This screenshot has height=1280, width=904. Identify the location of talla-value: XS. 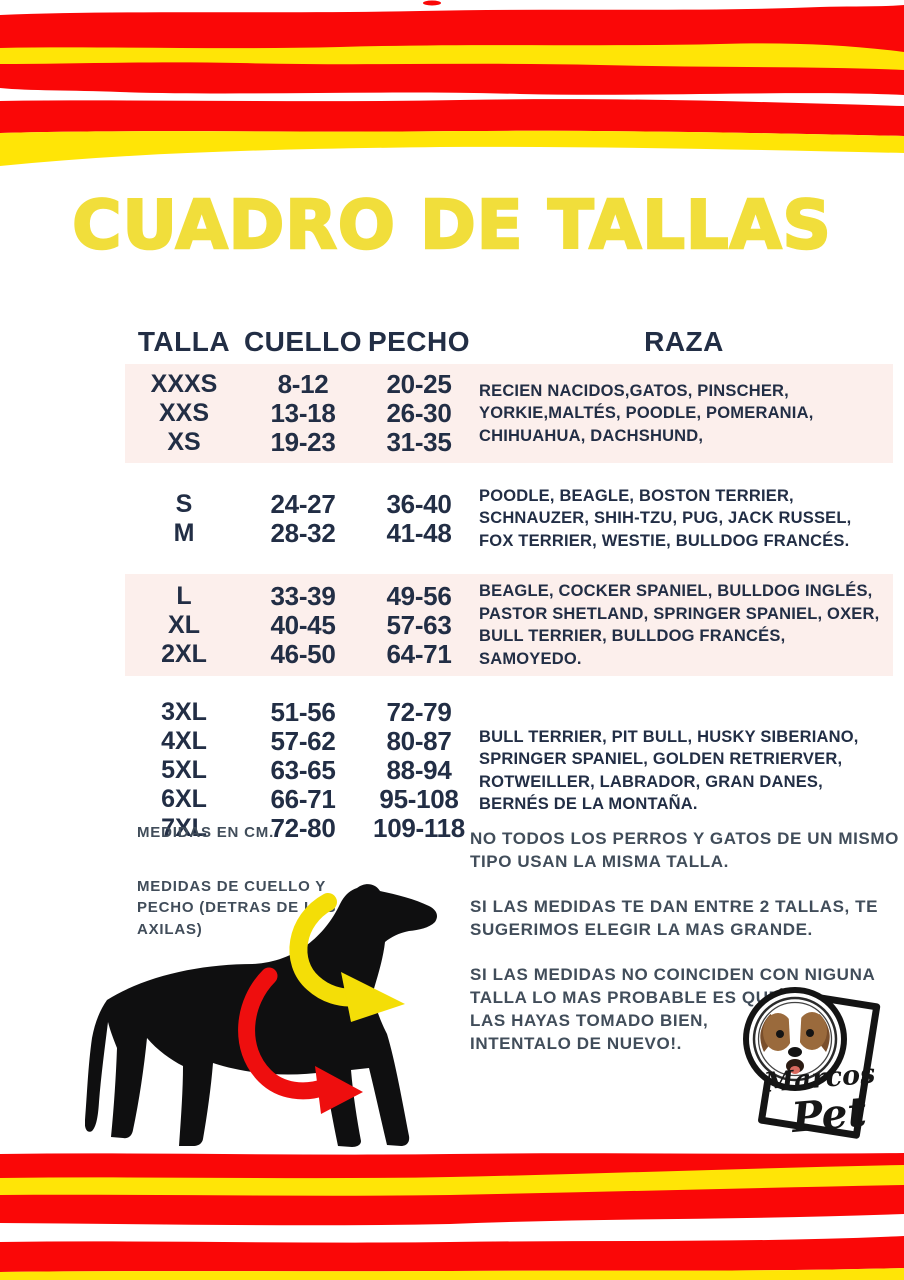
(184, 442).